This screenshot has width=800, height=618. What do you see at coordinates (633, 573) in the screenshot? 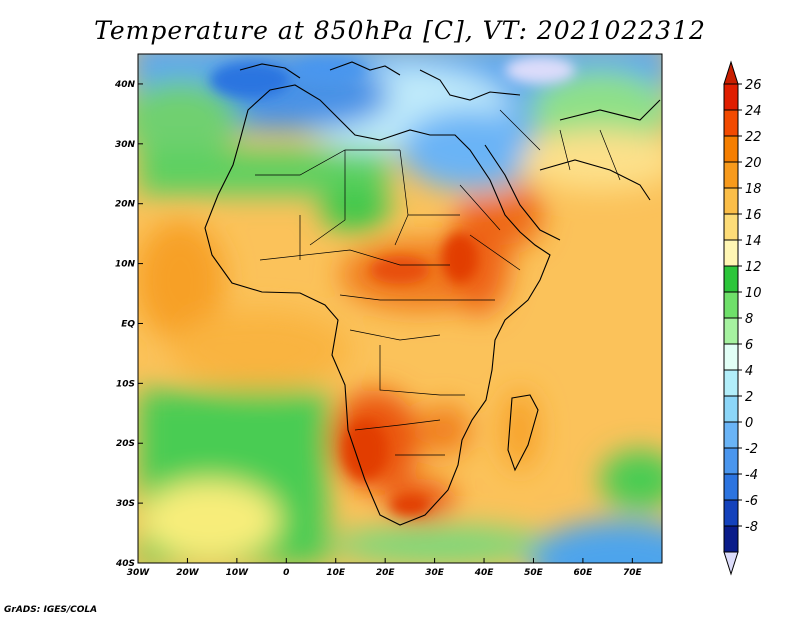
I see `lon-tick-label: 70E` at bounding box center [633, 573].